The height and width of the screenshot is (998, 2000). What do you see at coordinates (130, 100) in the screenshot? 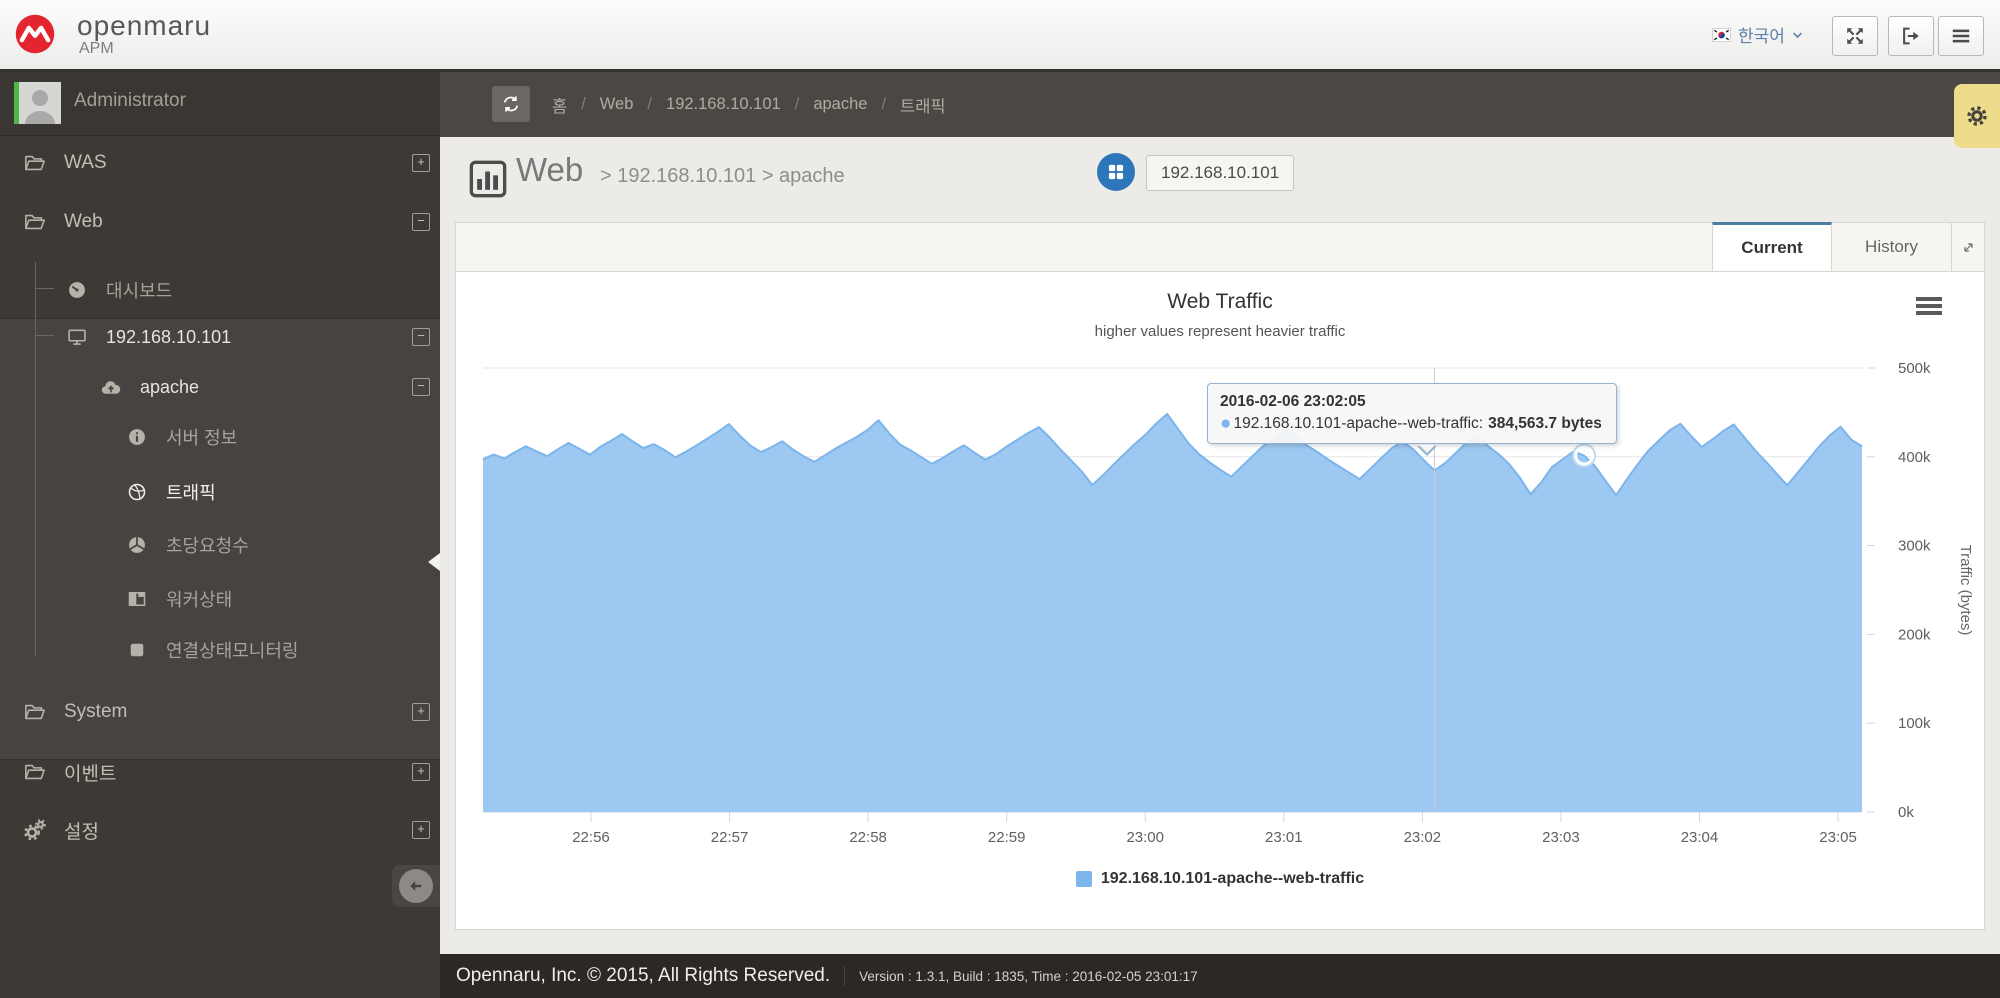
I see `user-name: Administrator` at bounding box center [130, 100].